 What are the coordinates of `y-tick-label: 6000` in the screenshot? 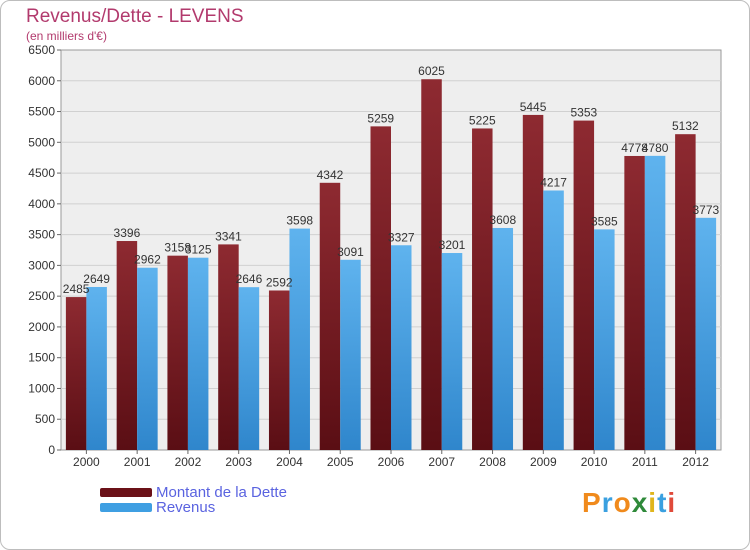 It's located at (41, 81).